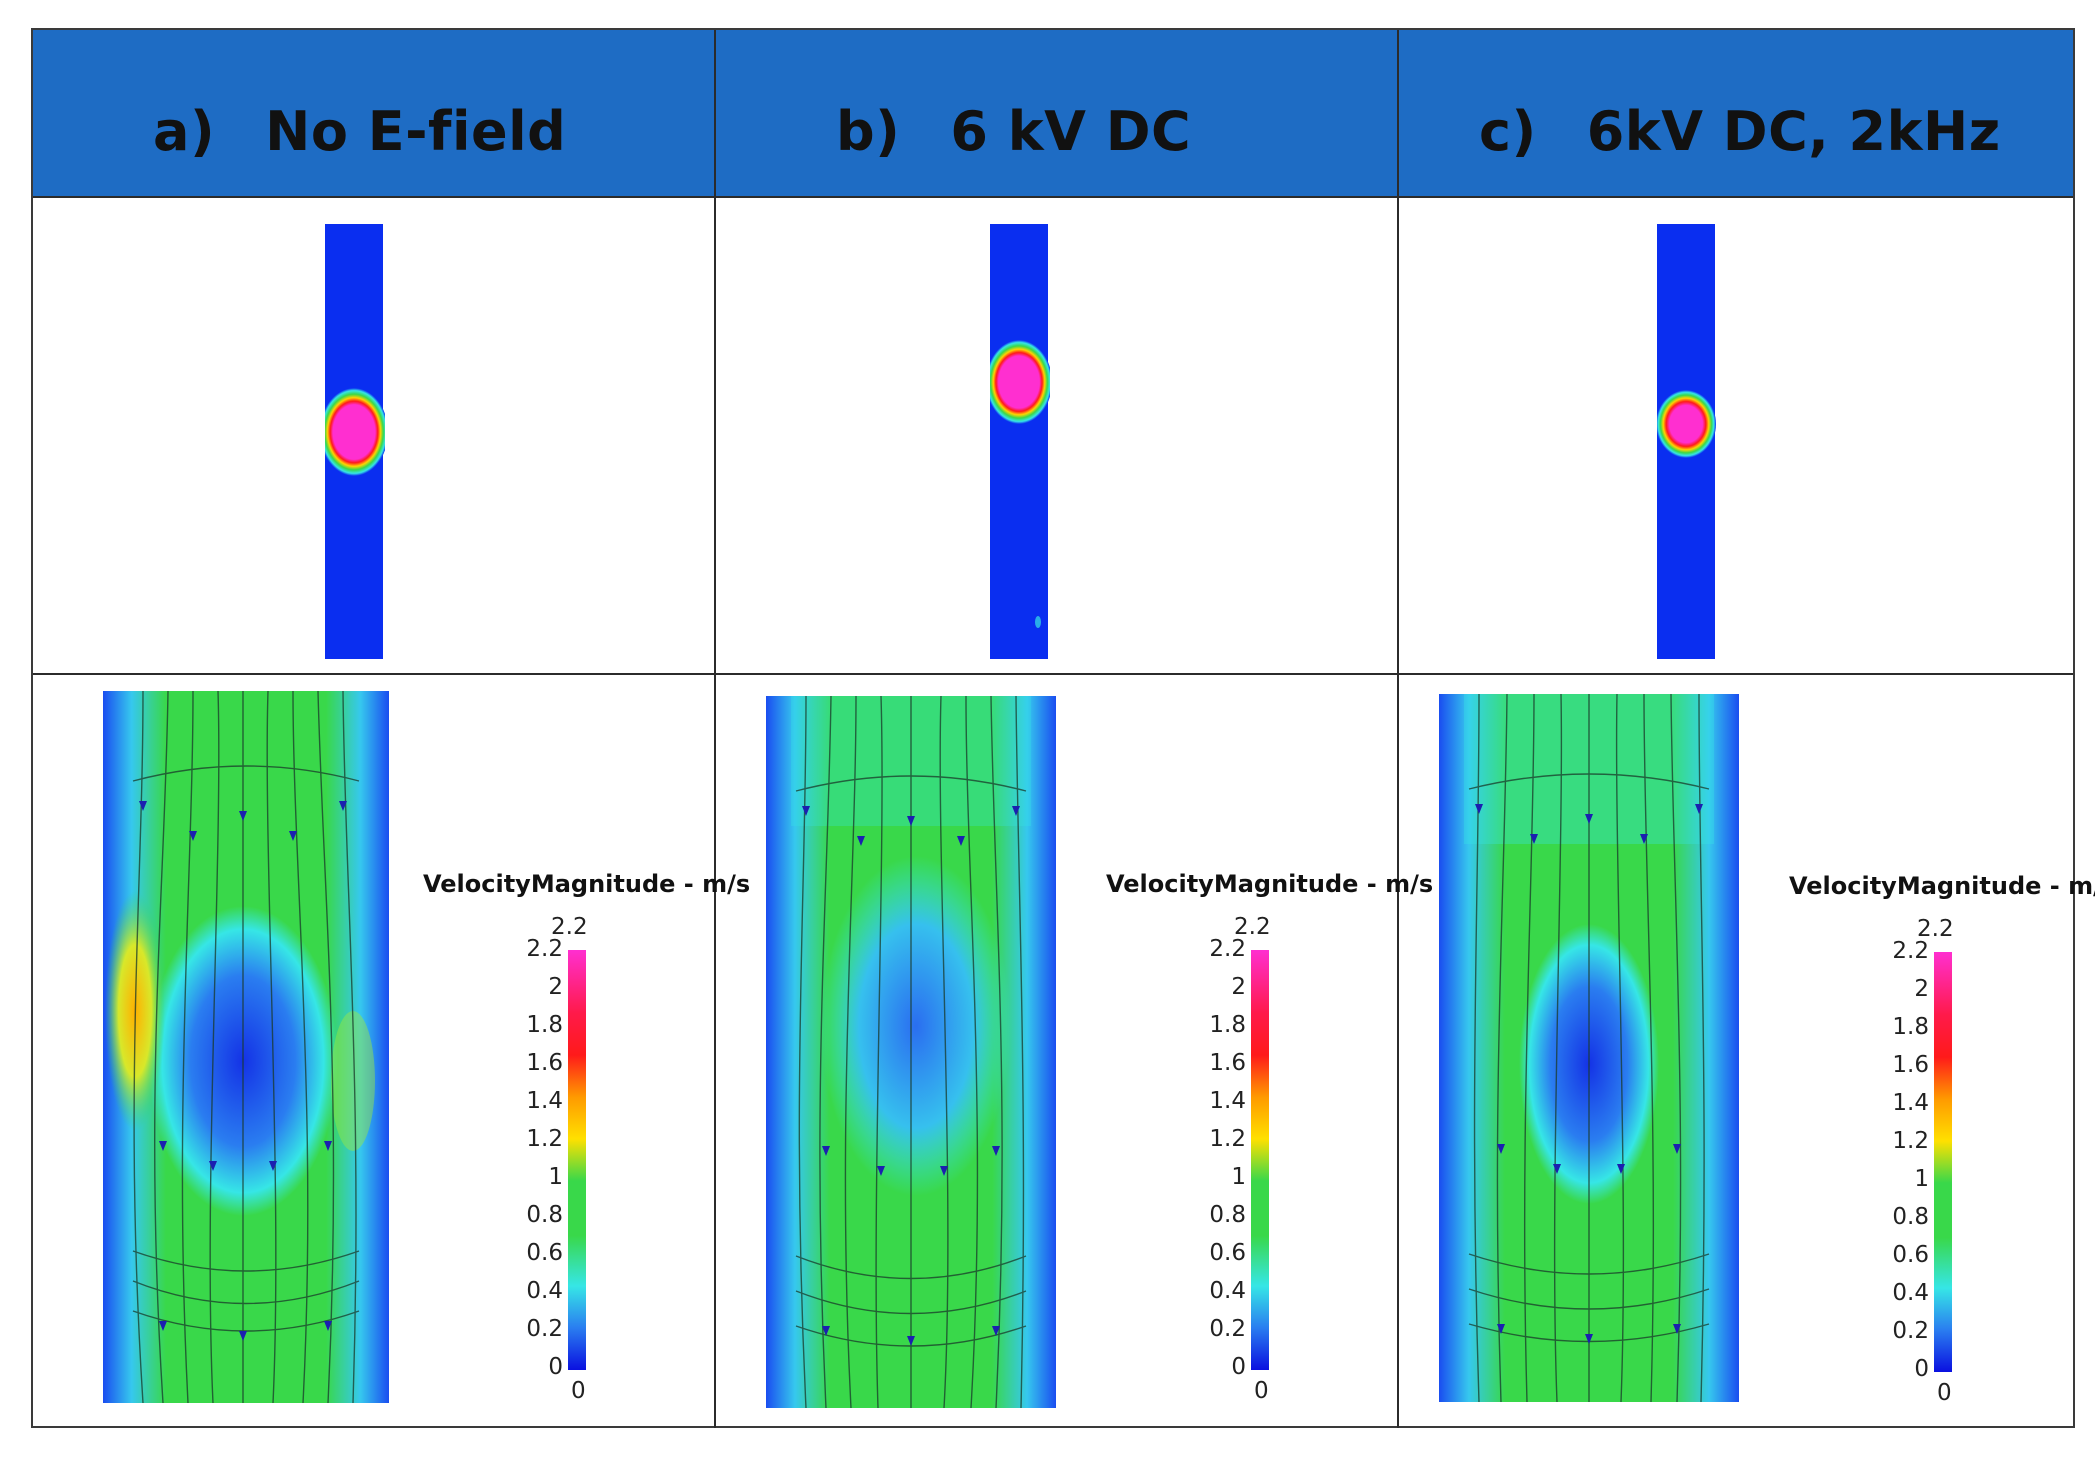 This screenshot has height=1459, width=2095. I want to click on panel-c-header: c) 6kV DC, 2kHz, so click(1736, 114).